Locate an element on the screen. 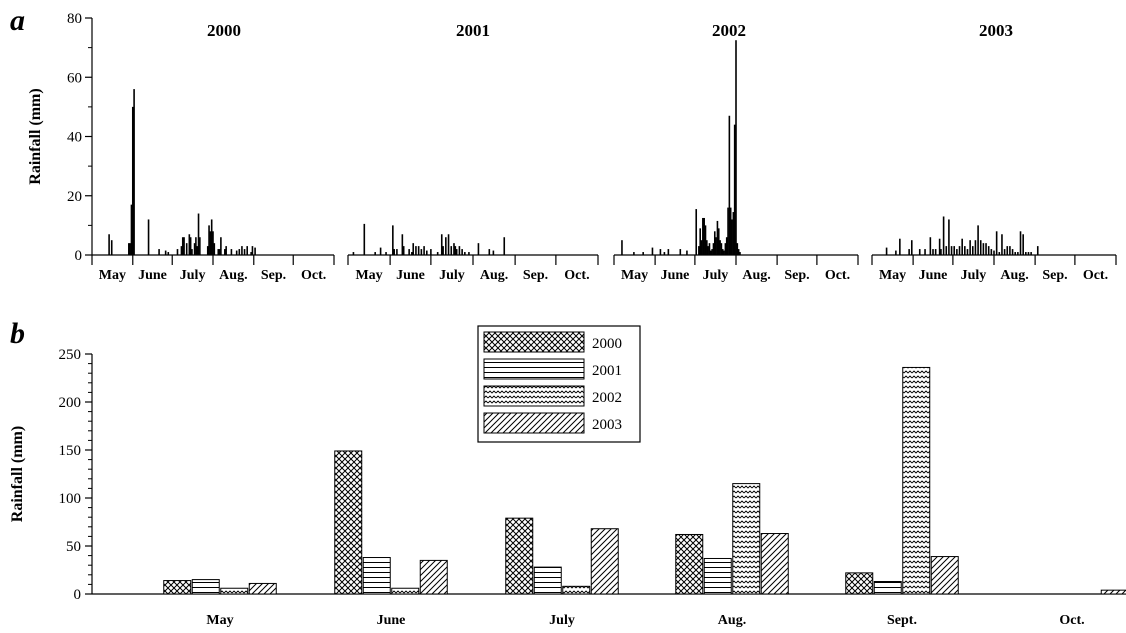  panel-a-y-tick-label: 0 is located at coordinates (79, 256).